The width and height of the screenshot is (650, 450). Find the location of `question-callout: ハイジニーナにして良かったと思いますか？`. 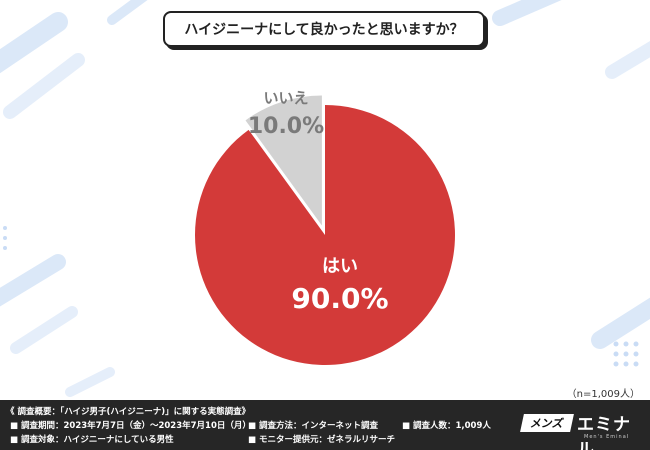

question-callout: ハイジニーナにして良かったと思いますか？ is located at coordinates (324, 29).